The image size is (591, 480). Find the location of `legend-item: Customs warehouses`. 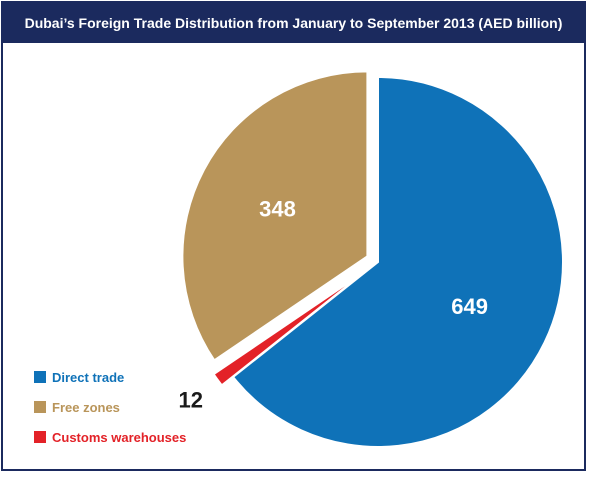

legend-item: Customs warehouses is located at coordinates (110, 437).